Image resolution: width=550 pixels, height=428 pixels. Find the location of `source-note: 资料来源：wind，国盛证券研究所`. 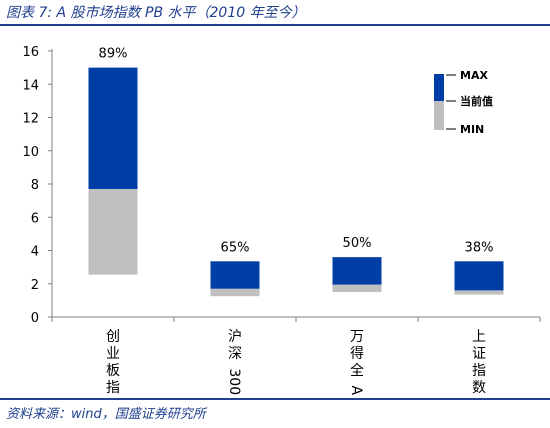

source-note: 资料来源：wind，国盛证券研究所 is located at coordinates (106, 414).